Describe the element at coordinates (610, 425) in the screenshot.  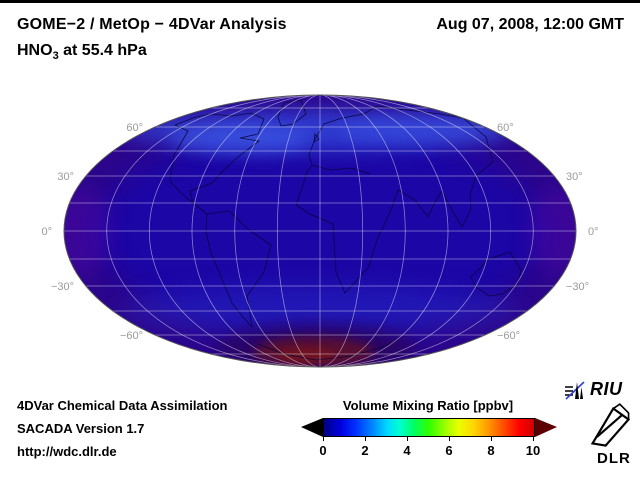
I see `dlr-logo-mark` at that location.